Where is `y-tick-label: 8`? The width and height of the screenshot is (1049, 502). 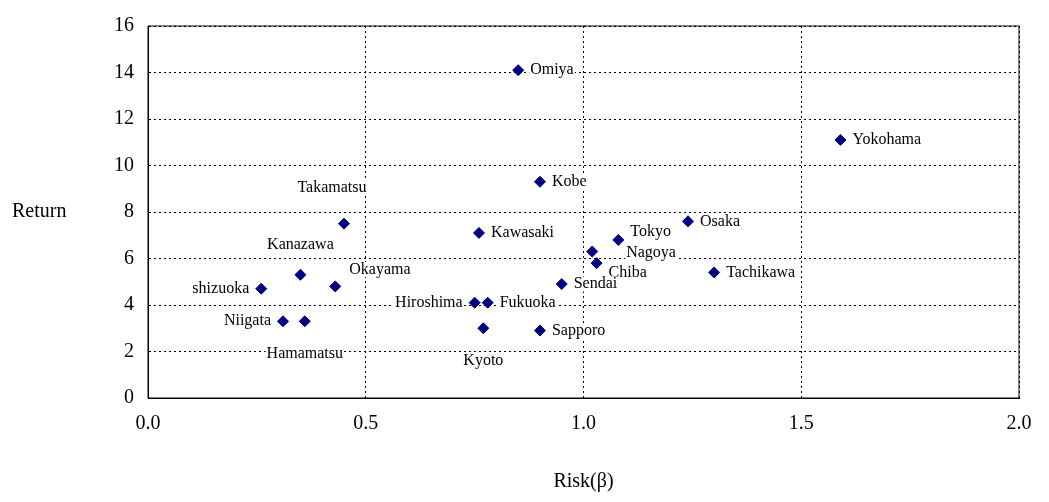 y-tick-label: 8 is located at coordinates (129, 210).